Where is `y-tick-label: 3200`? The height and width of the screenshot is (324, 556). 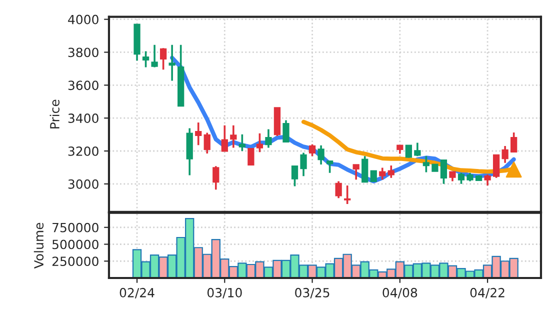
y-tick-label: 3200 is located at coordinates (83, 151).